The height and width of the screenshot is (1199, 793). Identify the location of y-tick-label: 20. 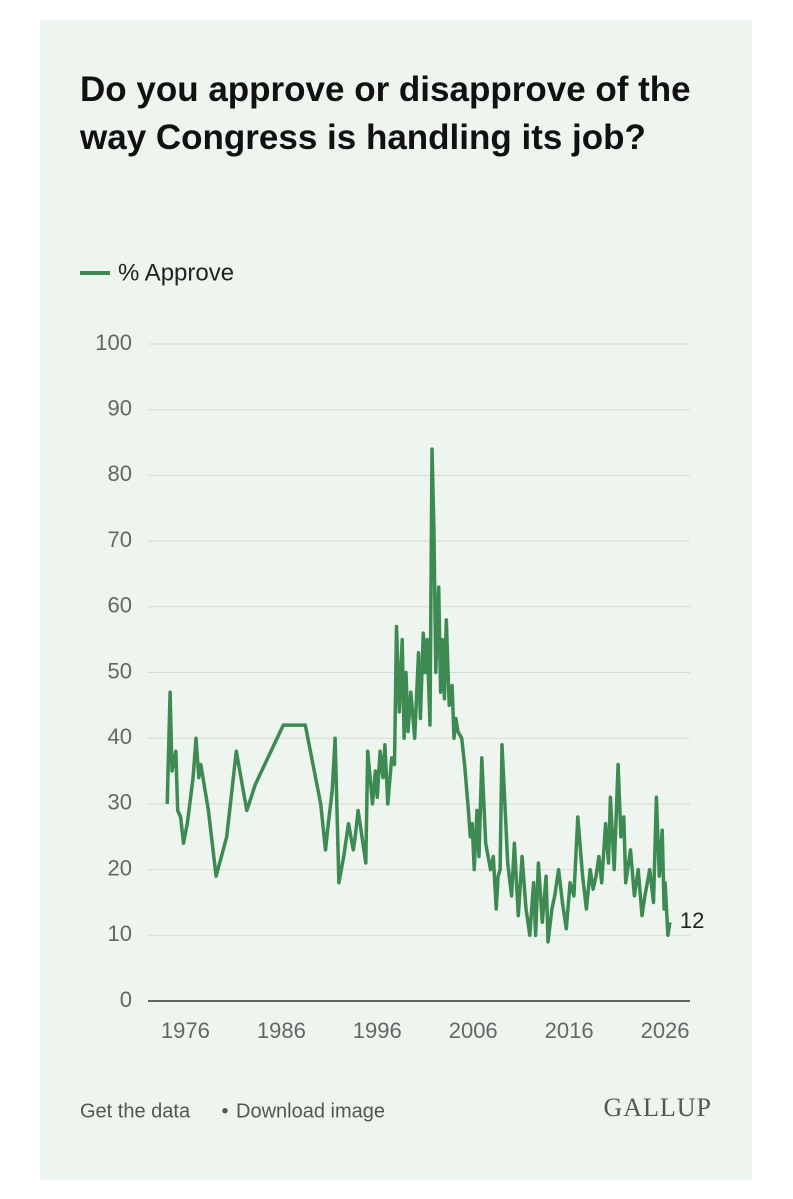
(120, 867).